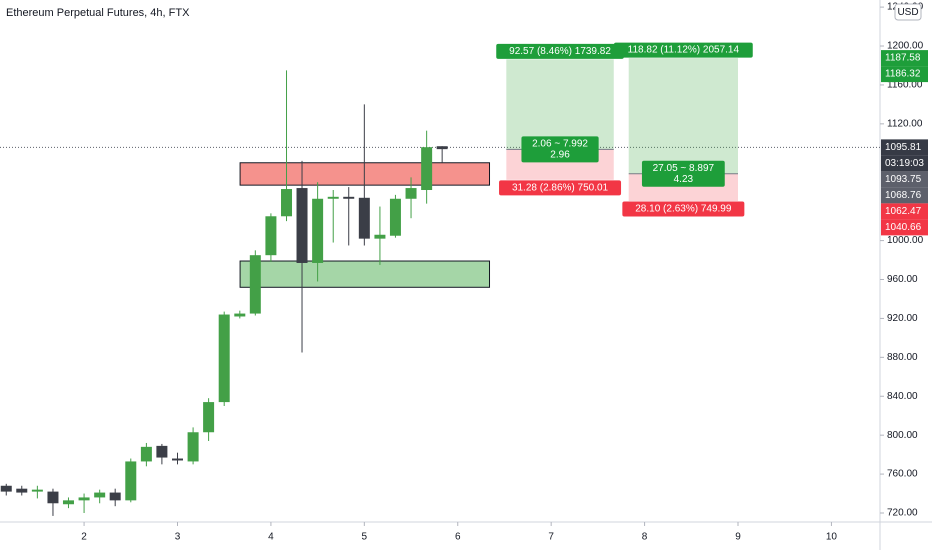 Image resolution: width=932 pixels, height=555 pixels. I want to click on price-tag: 1068.76, so click(903, 195).